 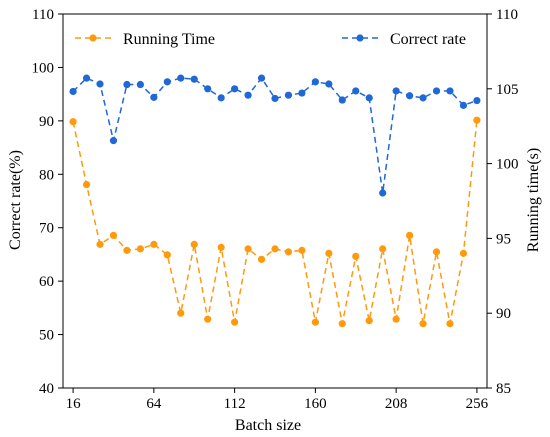 I want to click on left-y-tick-label: 90, so click(x=46, y=122).